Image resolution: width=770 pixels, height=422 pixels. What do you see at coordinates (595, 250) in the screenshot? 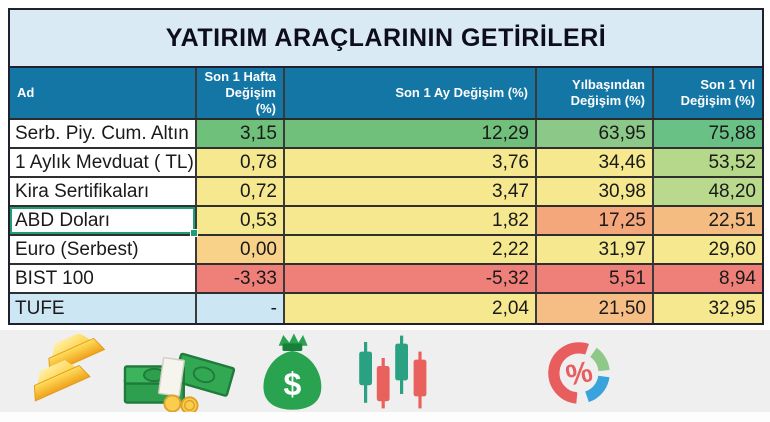
I see `value-cell: 31,97` at bounding box center [595, 250].